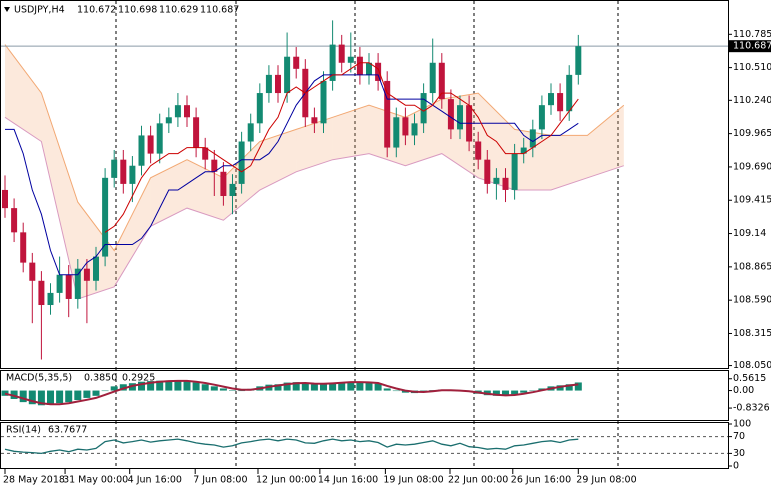  Describe the element at coordinates (478, 480) in the screenshot. I see `x-tick-label: 22 Jun 00:00` at that location.